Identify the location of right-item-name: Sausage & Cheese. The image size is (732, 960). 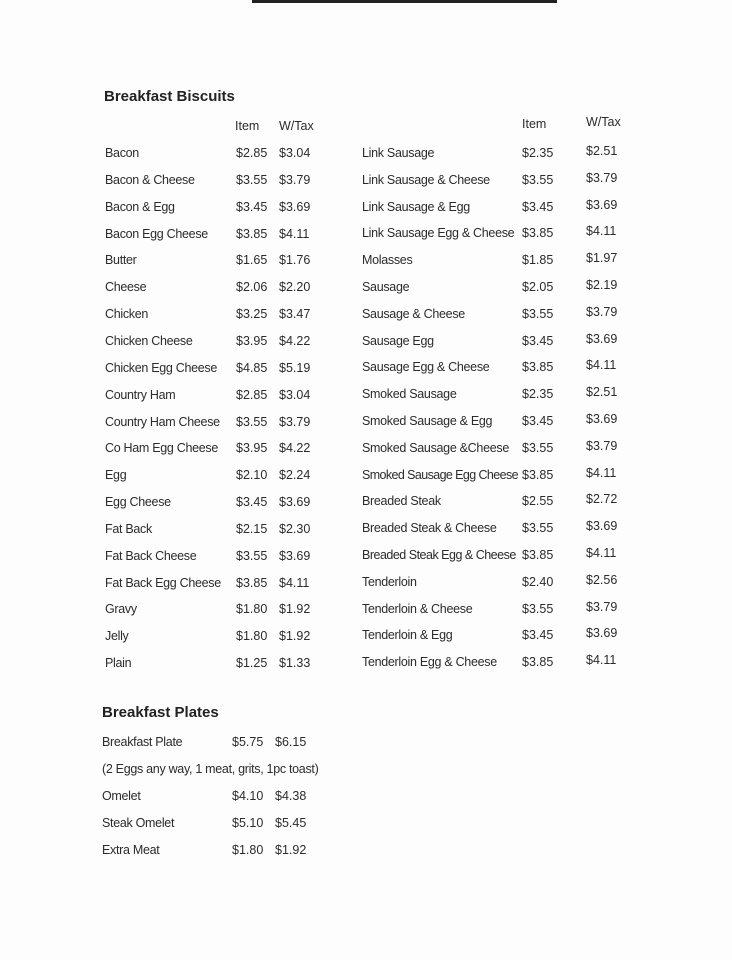
(413, 314).